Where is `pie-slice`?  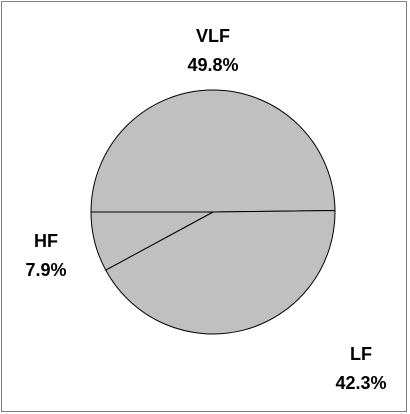
pie-slice is located at coordinates (152, 241).